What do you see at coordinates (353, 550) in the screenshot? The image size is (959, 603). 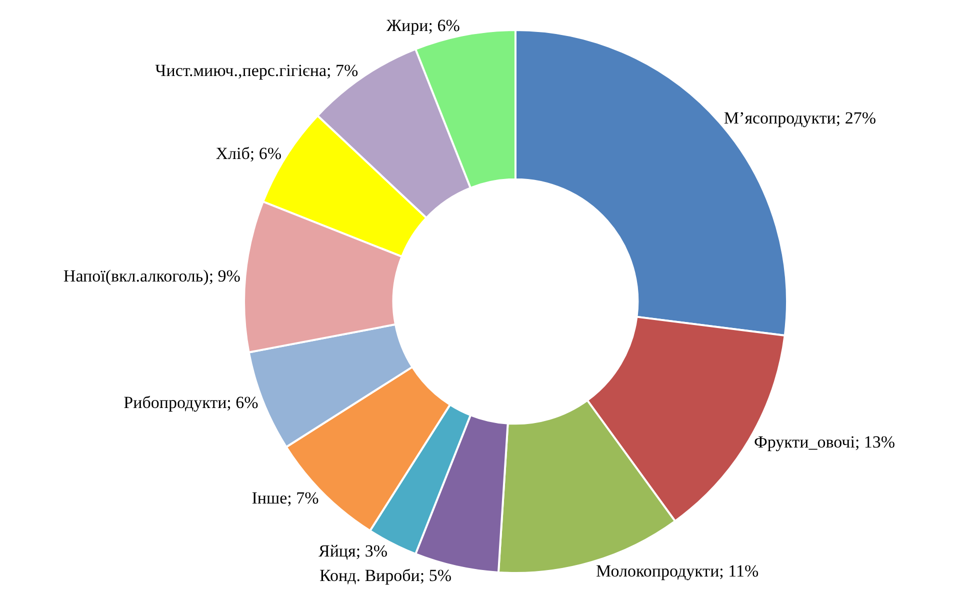 I see `slice-label: Яйця; 3%` at bounding box center [353, 550].